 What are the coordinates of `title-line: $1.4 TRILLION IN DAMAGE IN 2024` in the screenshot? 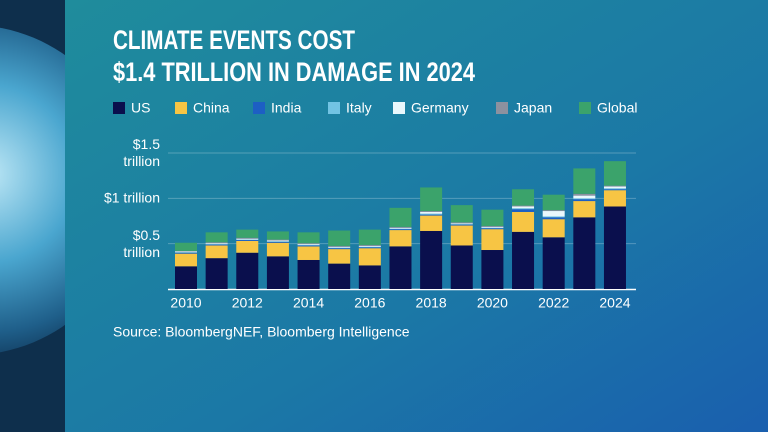 It's located at (294, 72).